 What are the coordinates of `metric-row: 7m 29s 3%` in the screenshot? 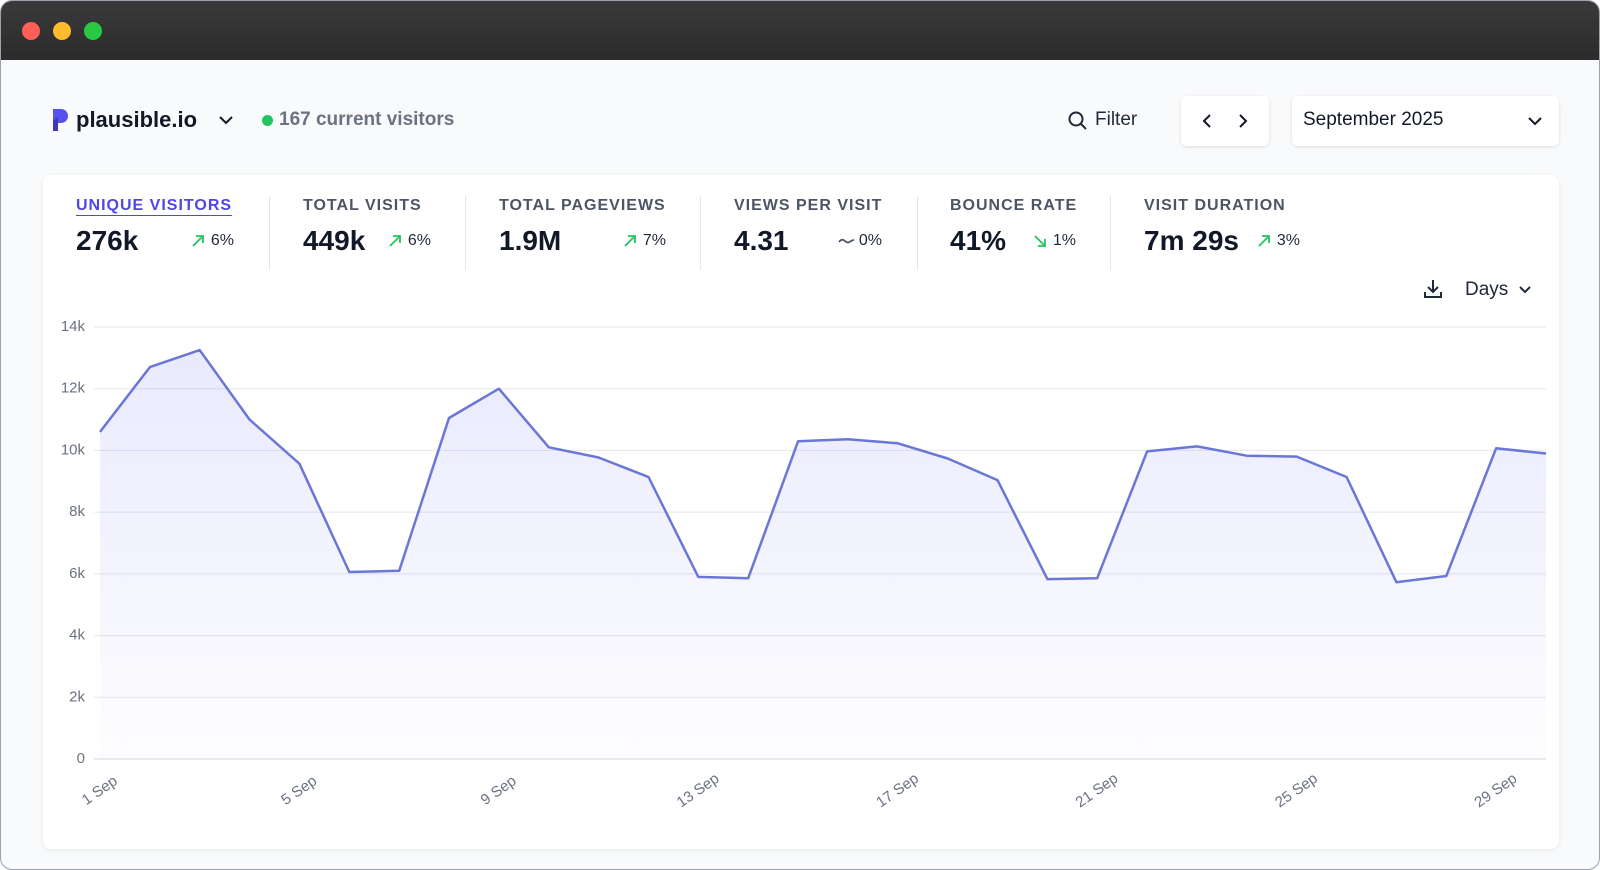 It's located at (1222, 241).